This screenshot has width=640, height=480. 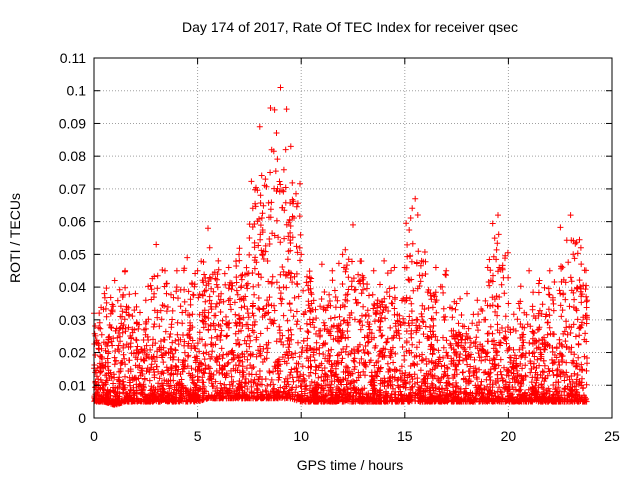 What do you see at coordinates (72, 254) in the screenshot?
I see `y-tick-label: 0.05` at bounding box center [72, 254].